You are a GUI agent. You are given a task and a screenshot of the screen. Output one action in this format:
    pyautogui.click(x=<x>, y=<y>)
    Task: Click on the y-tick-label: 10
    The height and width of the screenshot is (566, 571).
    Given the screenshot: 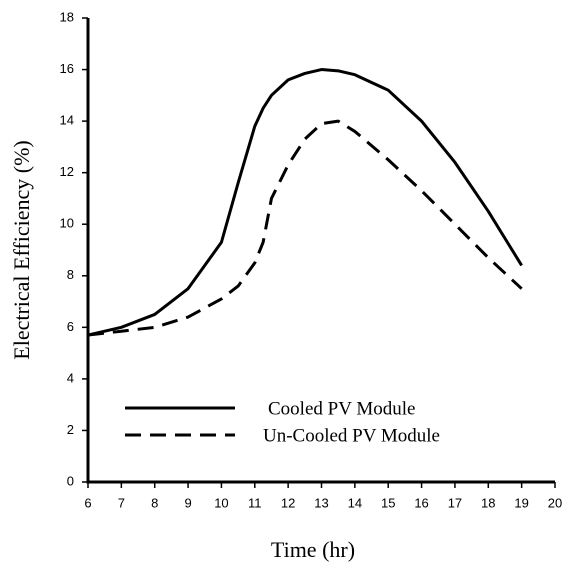 What is the action you would take?
    pyautogui.click(x=67, y=223)
    